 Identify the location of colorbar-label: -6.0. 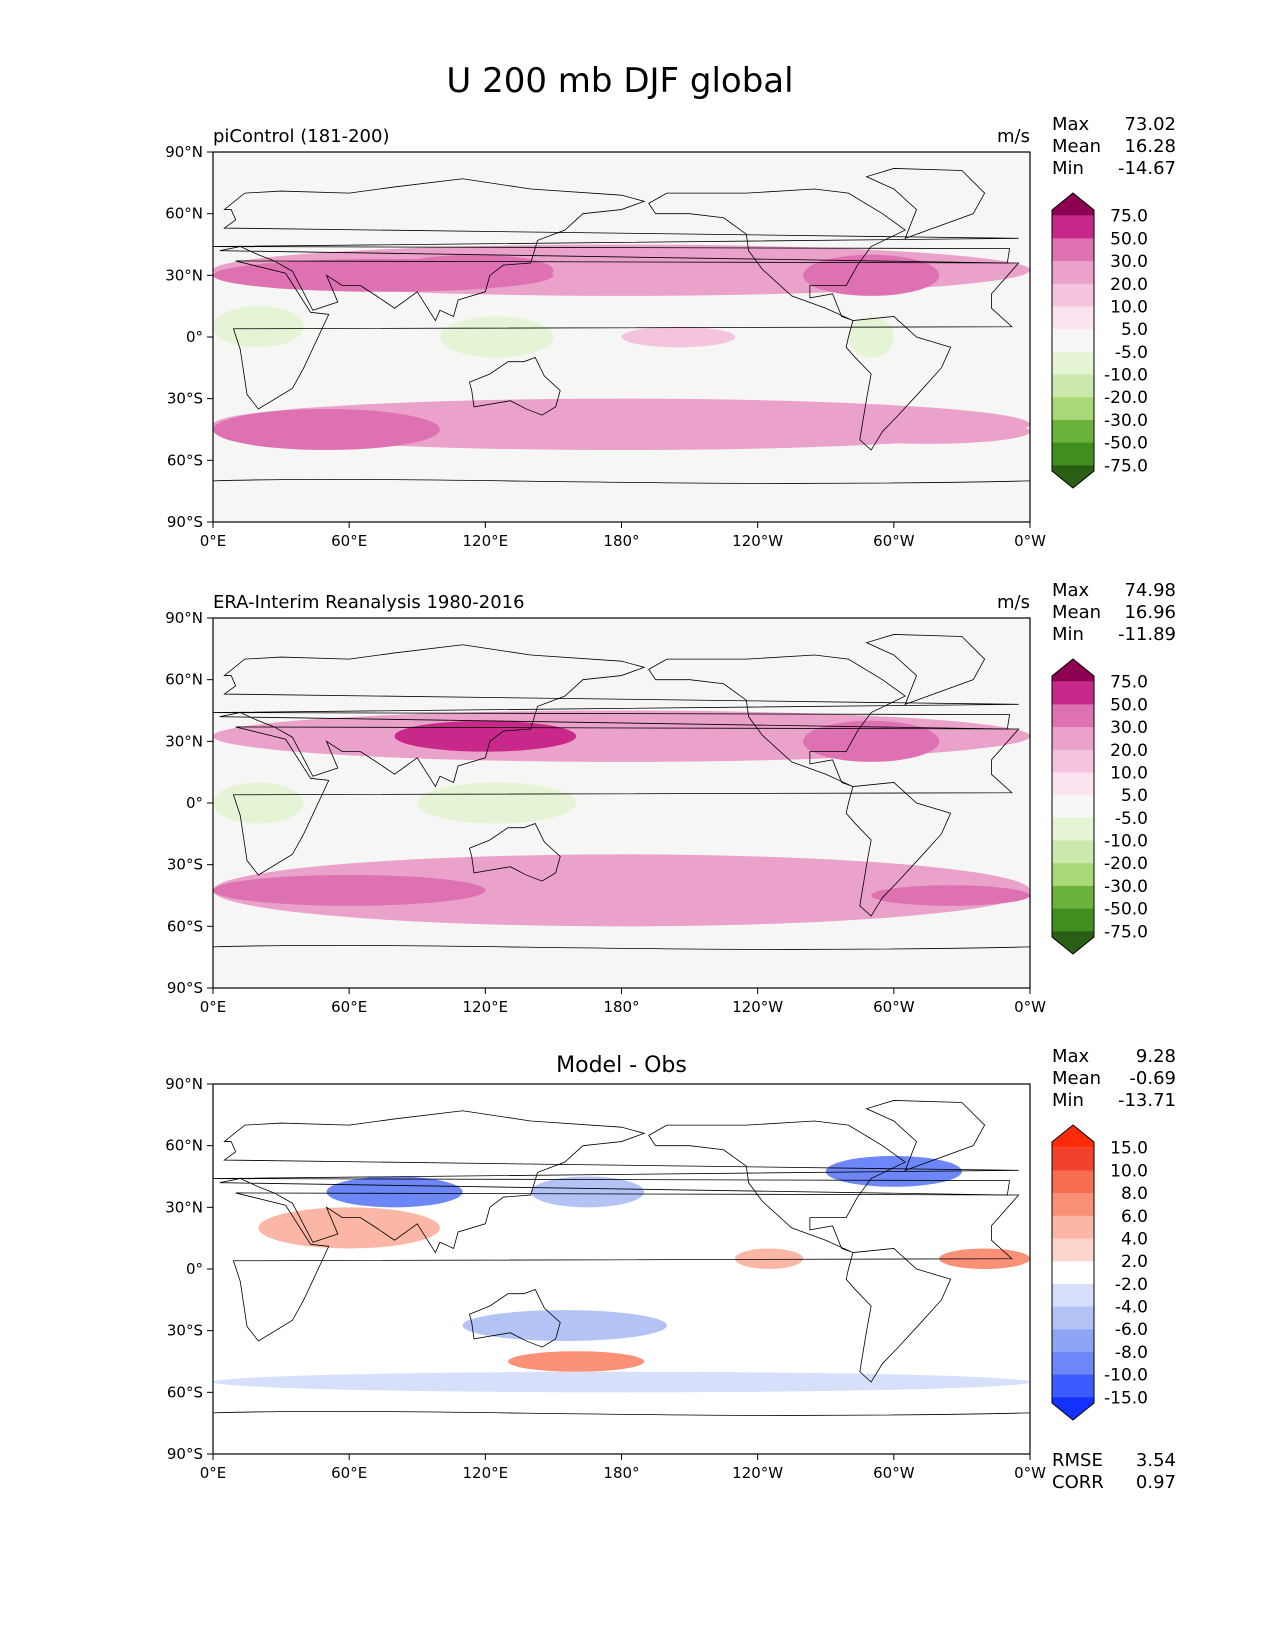
(1131, 1330).